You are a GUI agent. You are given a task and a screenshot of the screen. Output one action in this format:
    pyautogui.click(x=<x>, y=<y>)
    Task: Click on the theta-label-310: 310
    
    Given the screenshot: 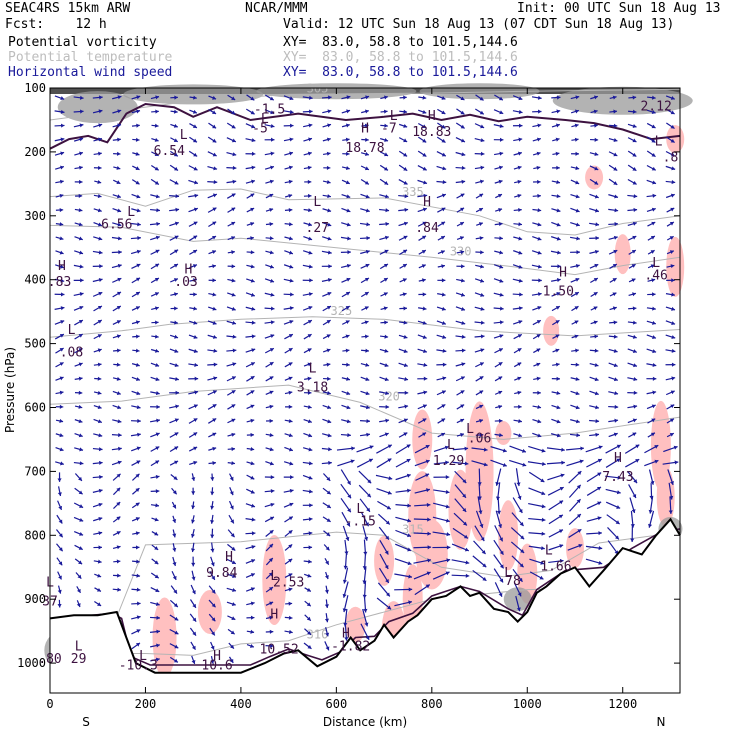 What is the action you would take?
    pyautogui.click(x=318, y=635)
    